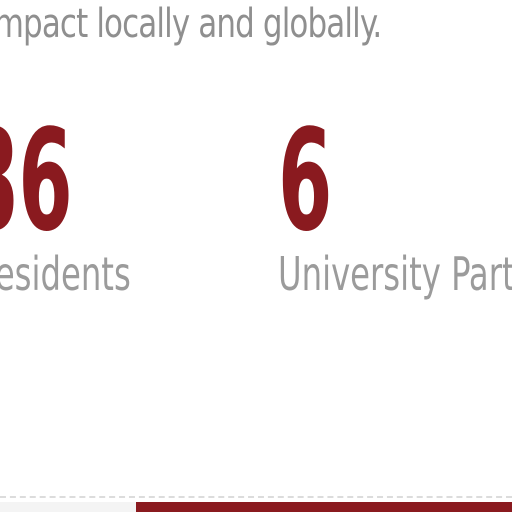  Describe the element at coordinates (65, 274) in the screenshot. I see `stat-label-residents: Residents` at that location.